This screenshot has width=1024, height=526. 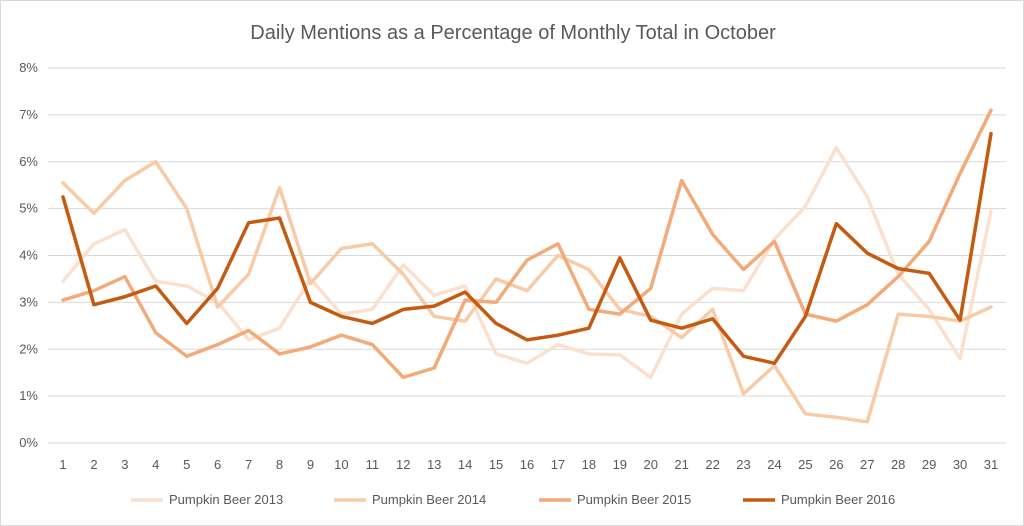 I want to click on x-tick-label: 22, so click(x=712, y=464).